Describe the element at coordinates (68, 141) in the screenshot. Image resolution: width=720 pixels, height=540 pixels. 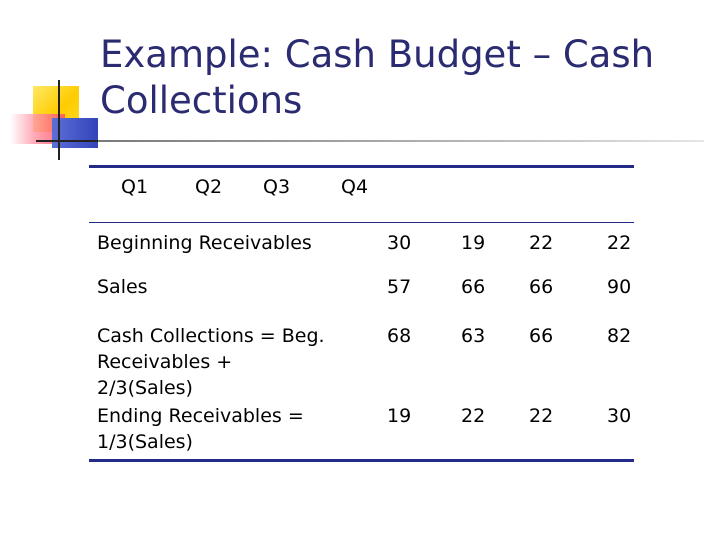
I see `decorative-horizontal-line` at that location.